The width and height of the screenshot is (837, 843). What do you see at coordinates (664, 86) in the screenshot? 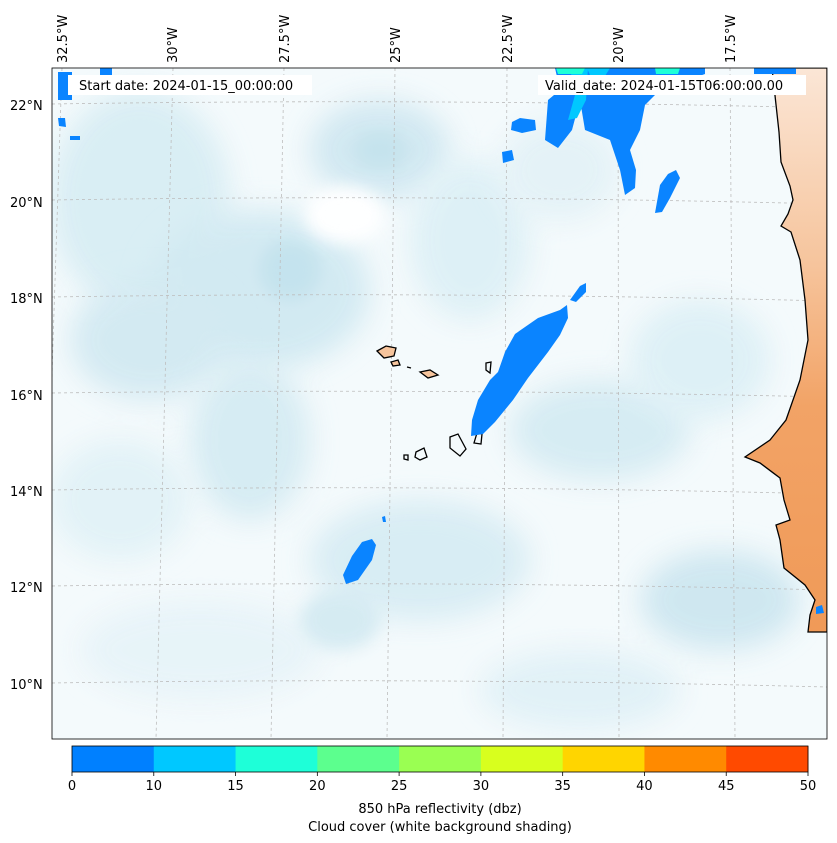
I see `valid-date-label: Valid_date: 2024-01-15T06:00:00.00` at bounding box center [664, 86].